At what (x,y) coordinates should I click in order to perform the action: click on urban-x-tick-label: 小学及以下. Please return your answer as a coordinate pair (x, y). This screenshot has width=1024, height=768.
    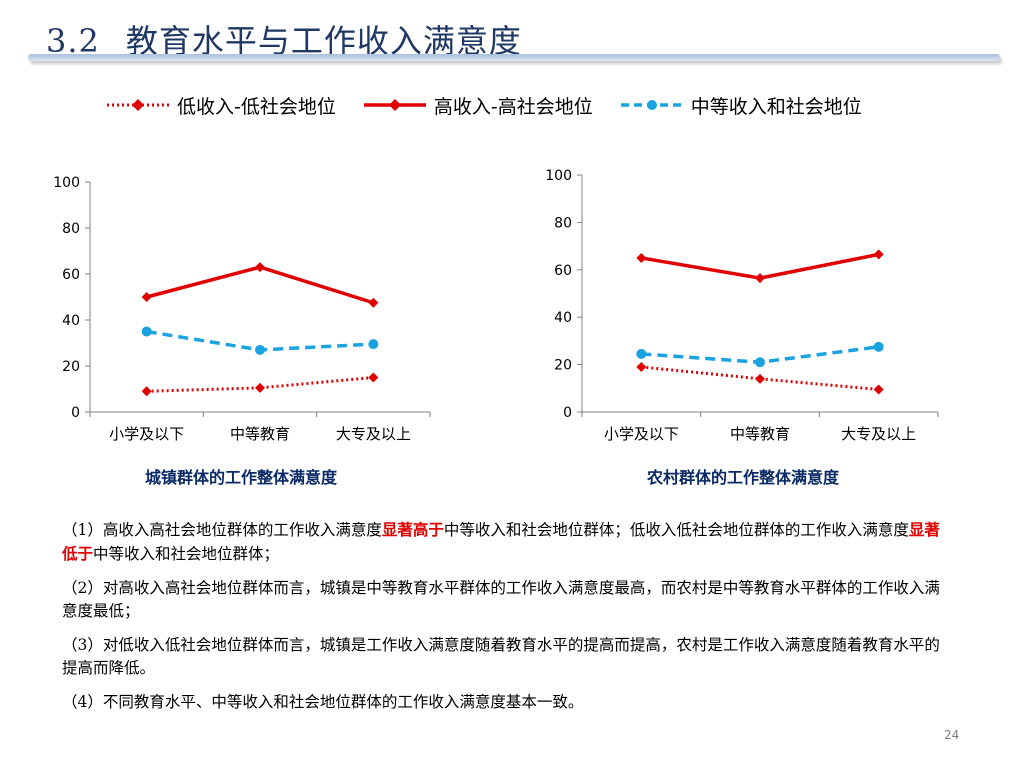
    Looking at the image, I should click on (146, 434).